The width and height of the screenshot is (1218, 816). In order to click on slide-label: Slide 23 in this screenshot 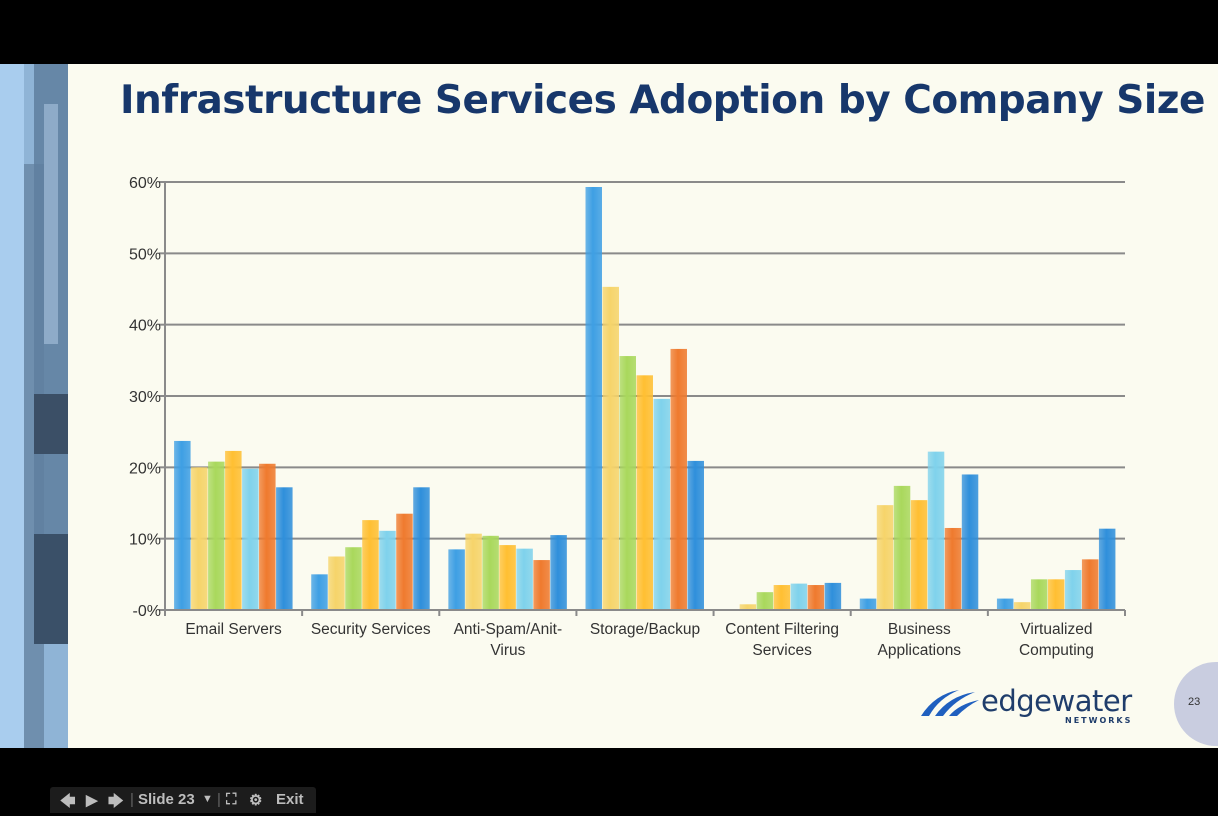, I will do `click(166, 799)`.